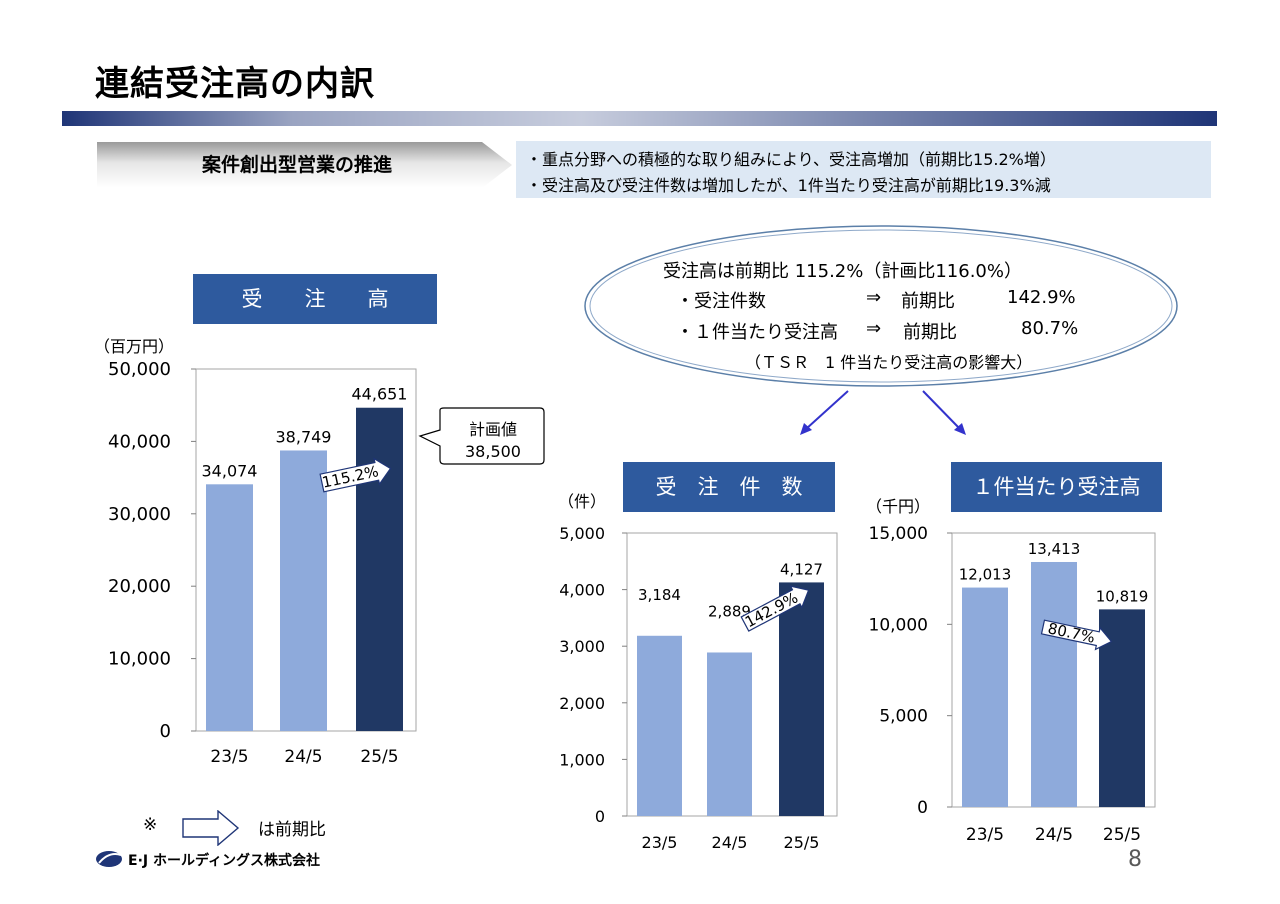  Describe the element at coordinates (1041, 297) in the screenshot. I see `oval-line-2-value: 142.9%` at that location.